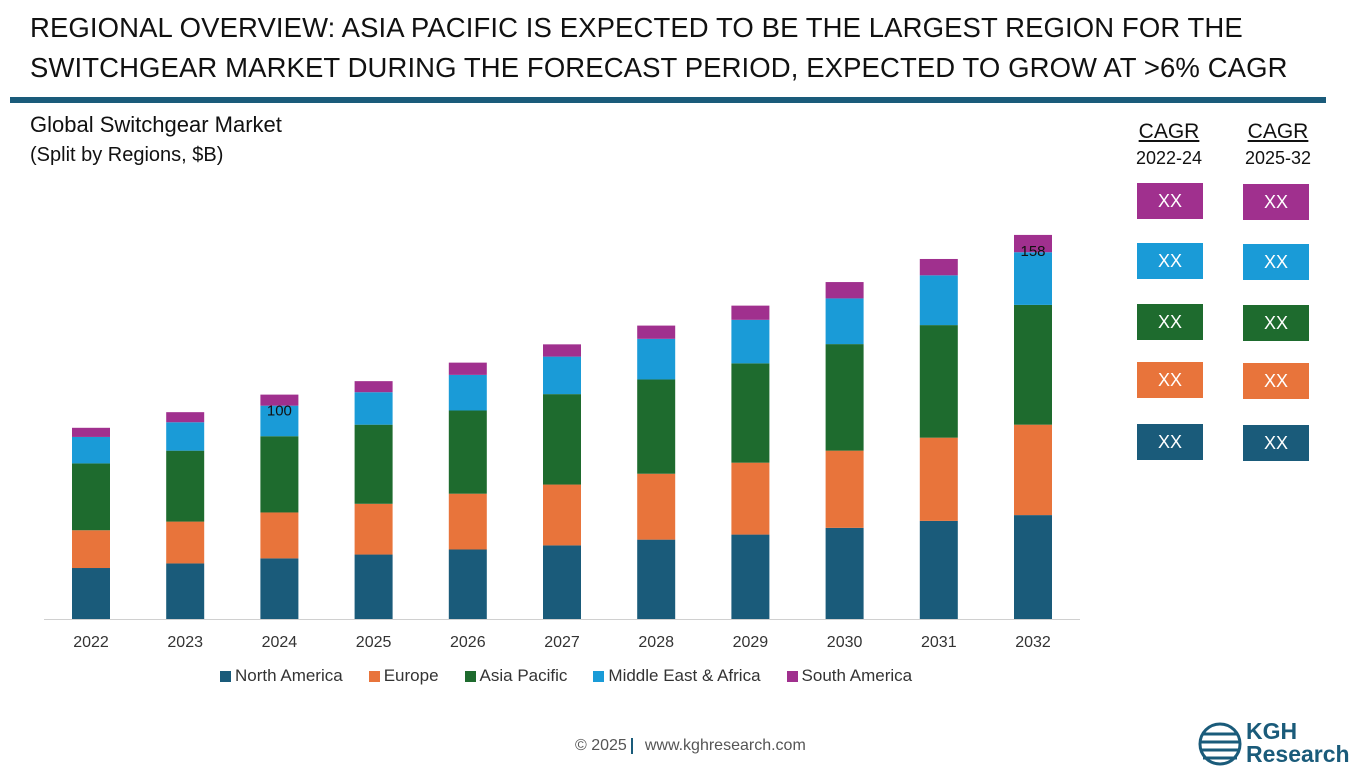 The width and height of the screenshot is (1371, 773). Describe the element at coordinates (373, 408) in the screenshot. I see `bar-segment-middle-east-africa-2025` at that location.